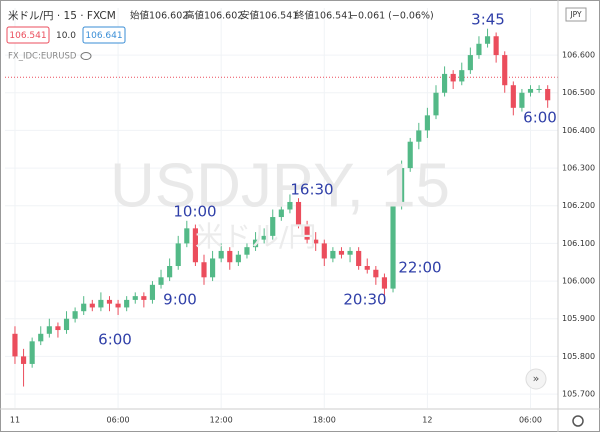 The height and width of the screenshot is (432, 600). I want to click on watermark-sub: 米ドル/円, so click(255, 236).